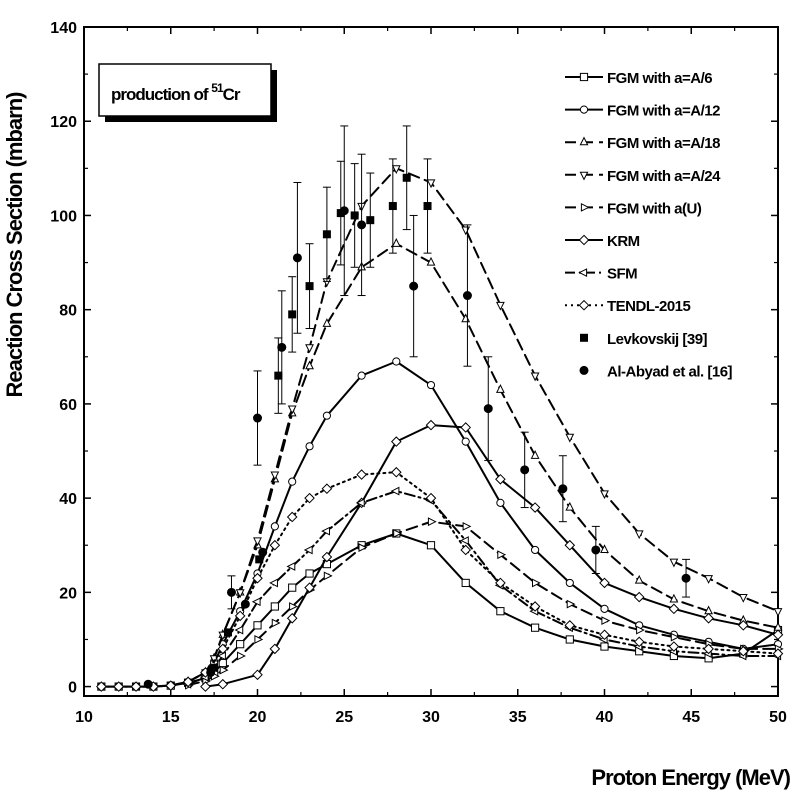  Describe the element at coordinates (670, 371) in the screenshot. I see `legend-label: Al-Abyad et al. [16]` at that location.